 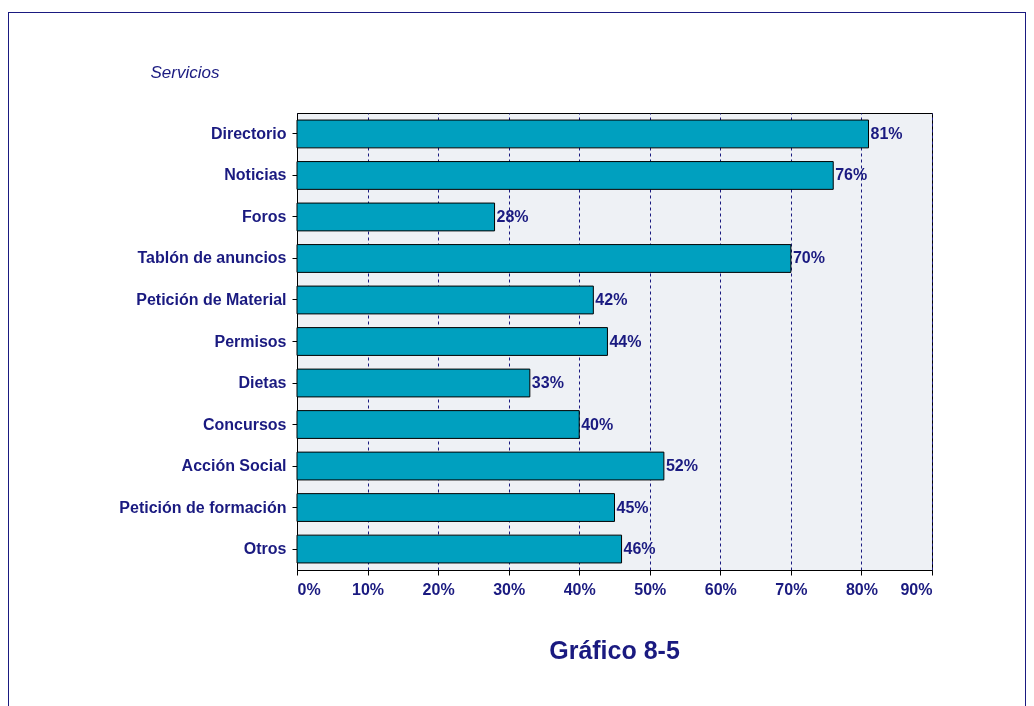 I want to click on data-label: 44%, so click(x=625, y=341).